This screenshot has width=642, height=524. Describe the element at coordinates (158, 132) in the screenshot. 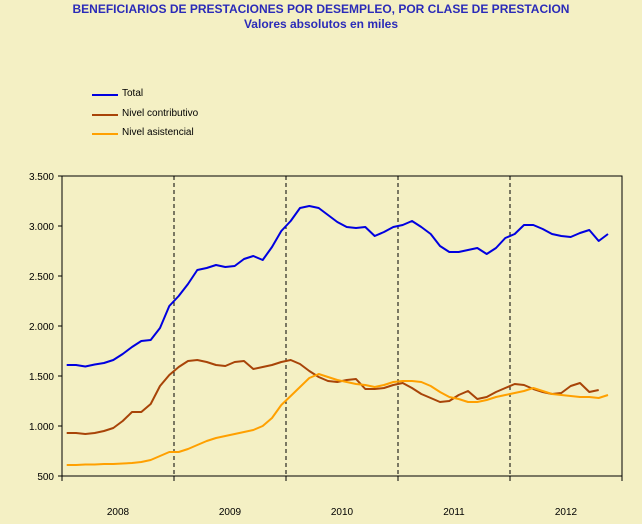

I see `legend-label-asistencial: Nivel asistencial` at that location.